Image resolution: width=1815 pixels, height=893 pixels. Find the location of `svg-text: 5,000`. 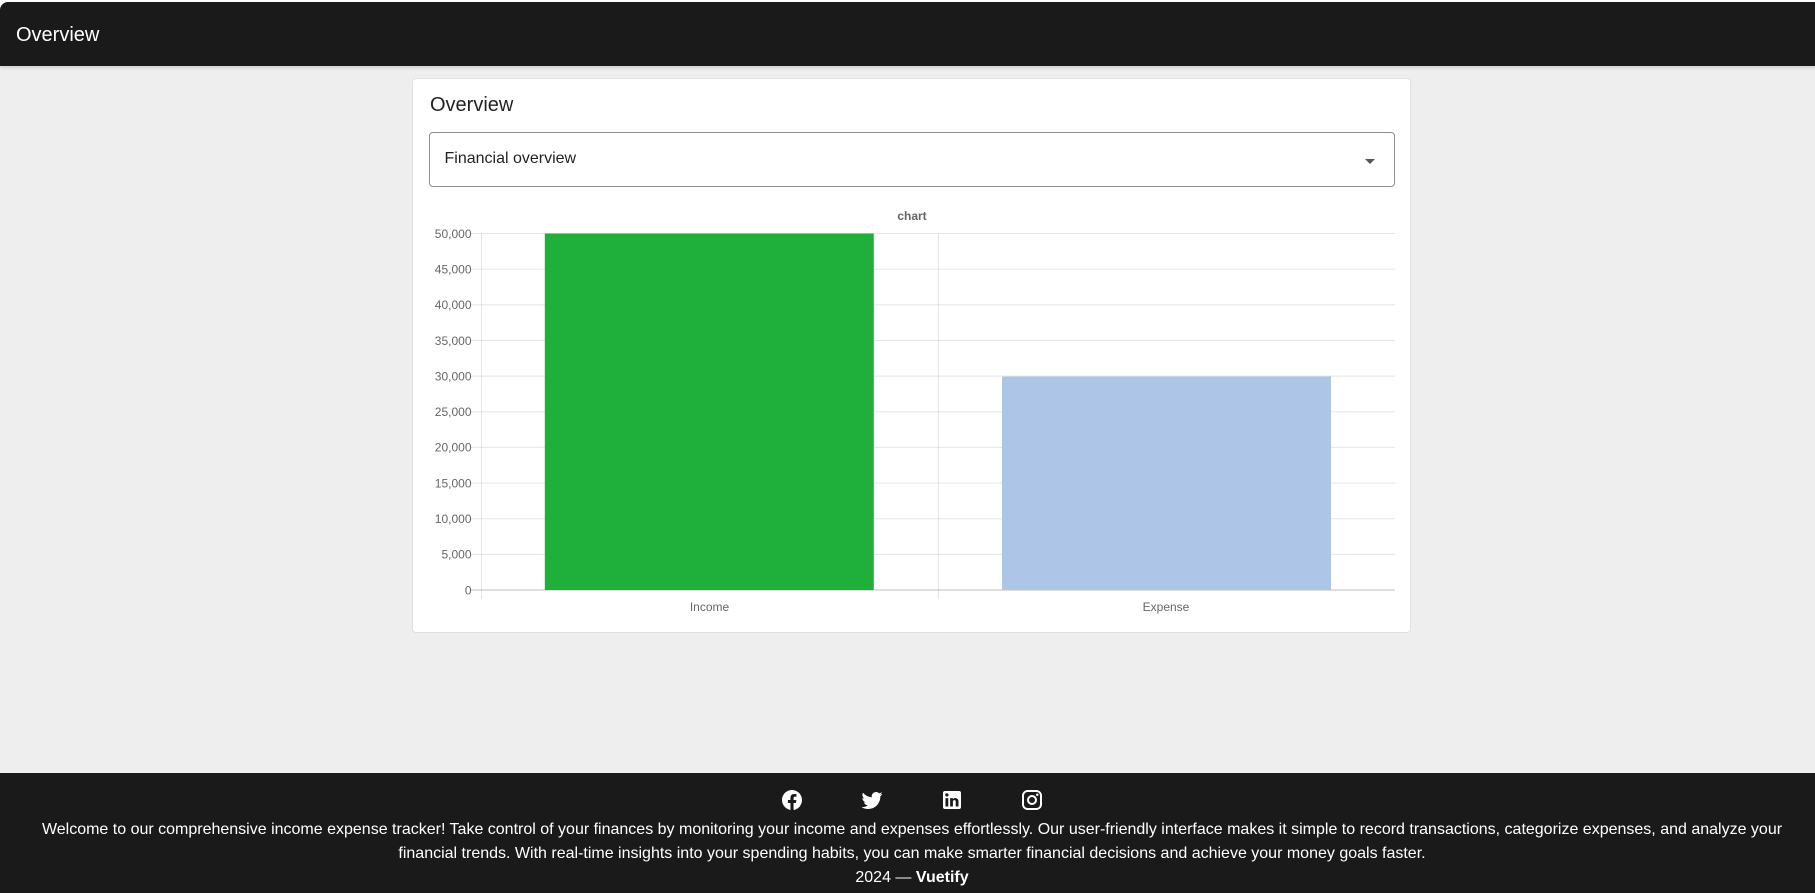

svg-text: 5,000 is located at coordinates (456, 555).